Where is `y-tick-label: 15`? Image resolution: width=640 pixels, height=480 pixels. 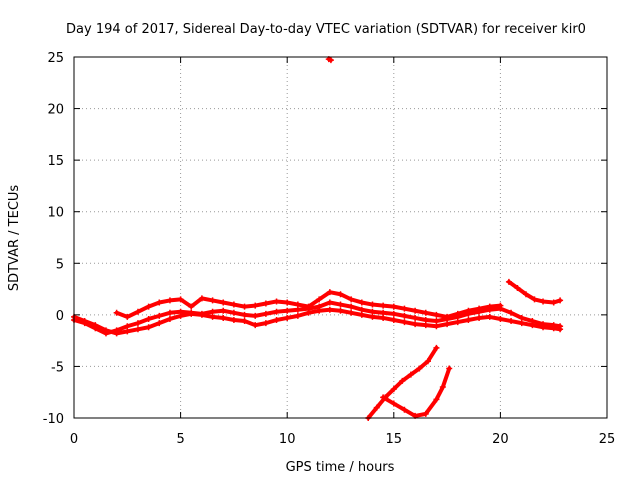
y-tick-label: 15 is located at coordinates (55, 161).